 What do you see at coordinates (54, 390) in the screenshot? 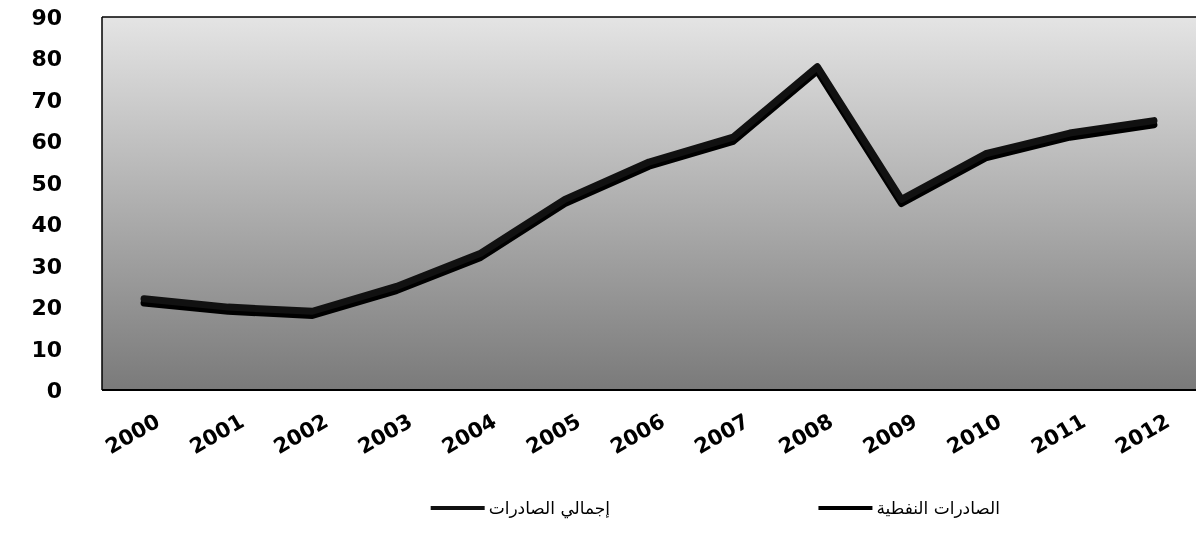
I see `y-tick-label: 0` at bounding box center [54, 390].